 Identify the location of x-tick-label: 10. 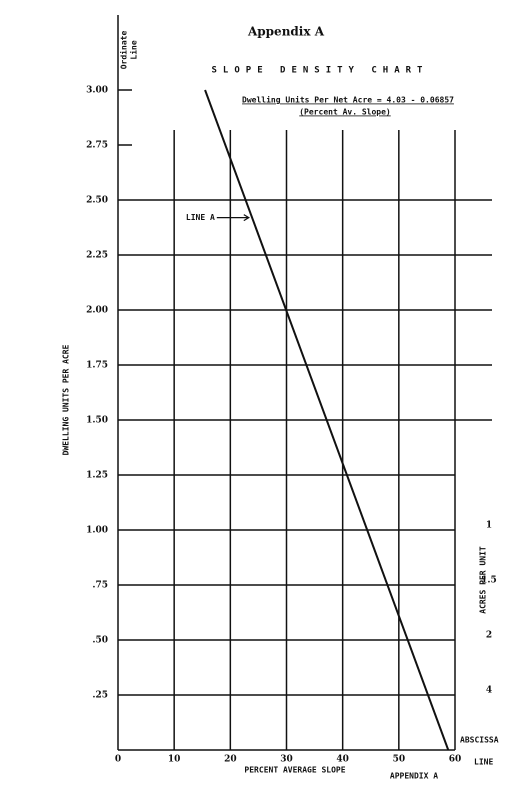
(174, 760).